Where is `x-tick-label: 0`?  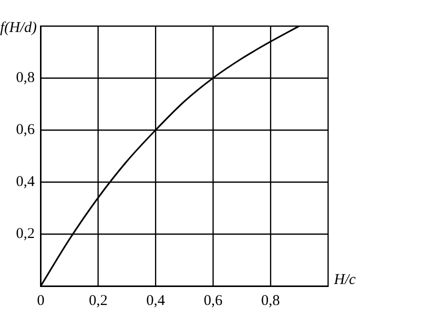 x-tick-label: 0 is located at coordinates (40, 300).